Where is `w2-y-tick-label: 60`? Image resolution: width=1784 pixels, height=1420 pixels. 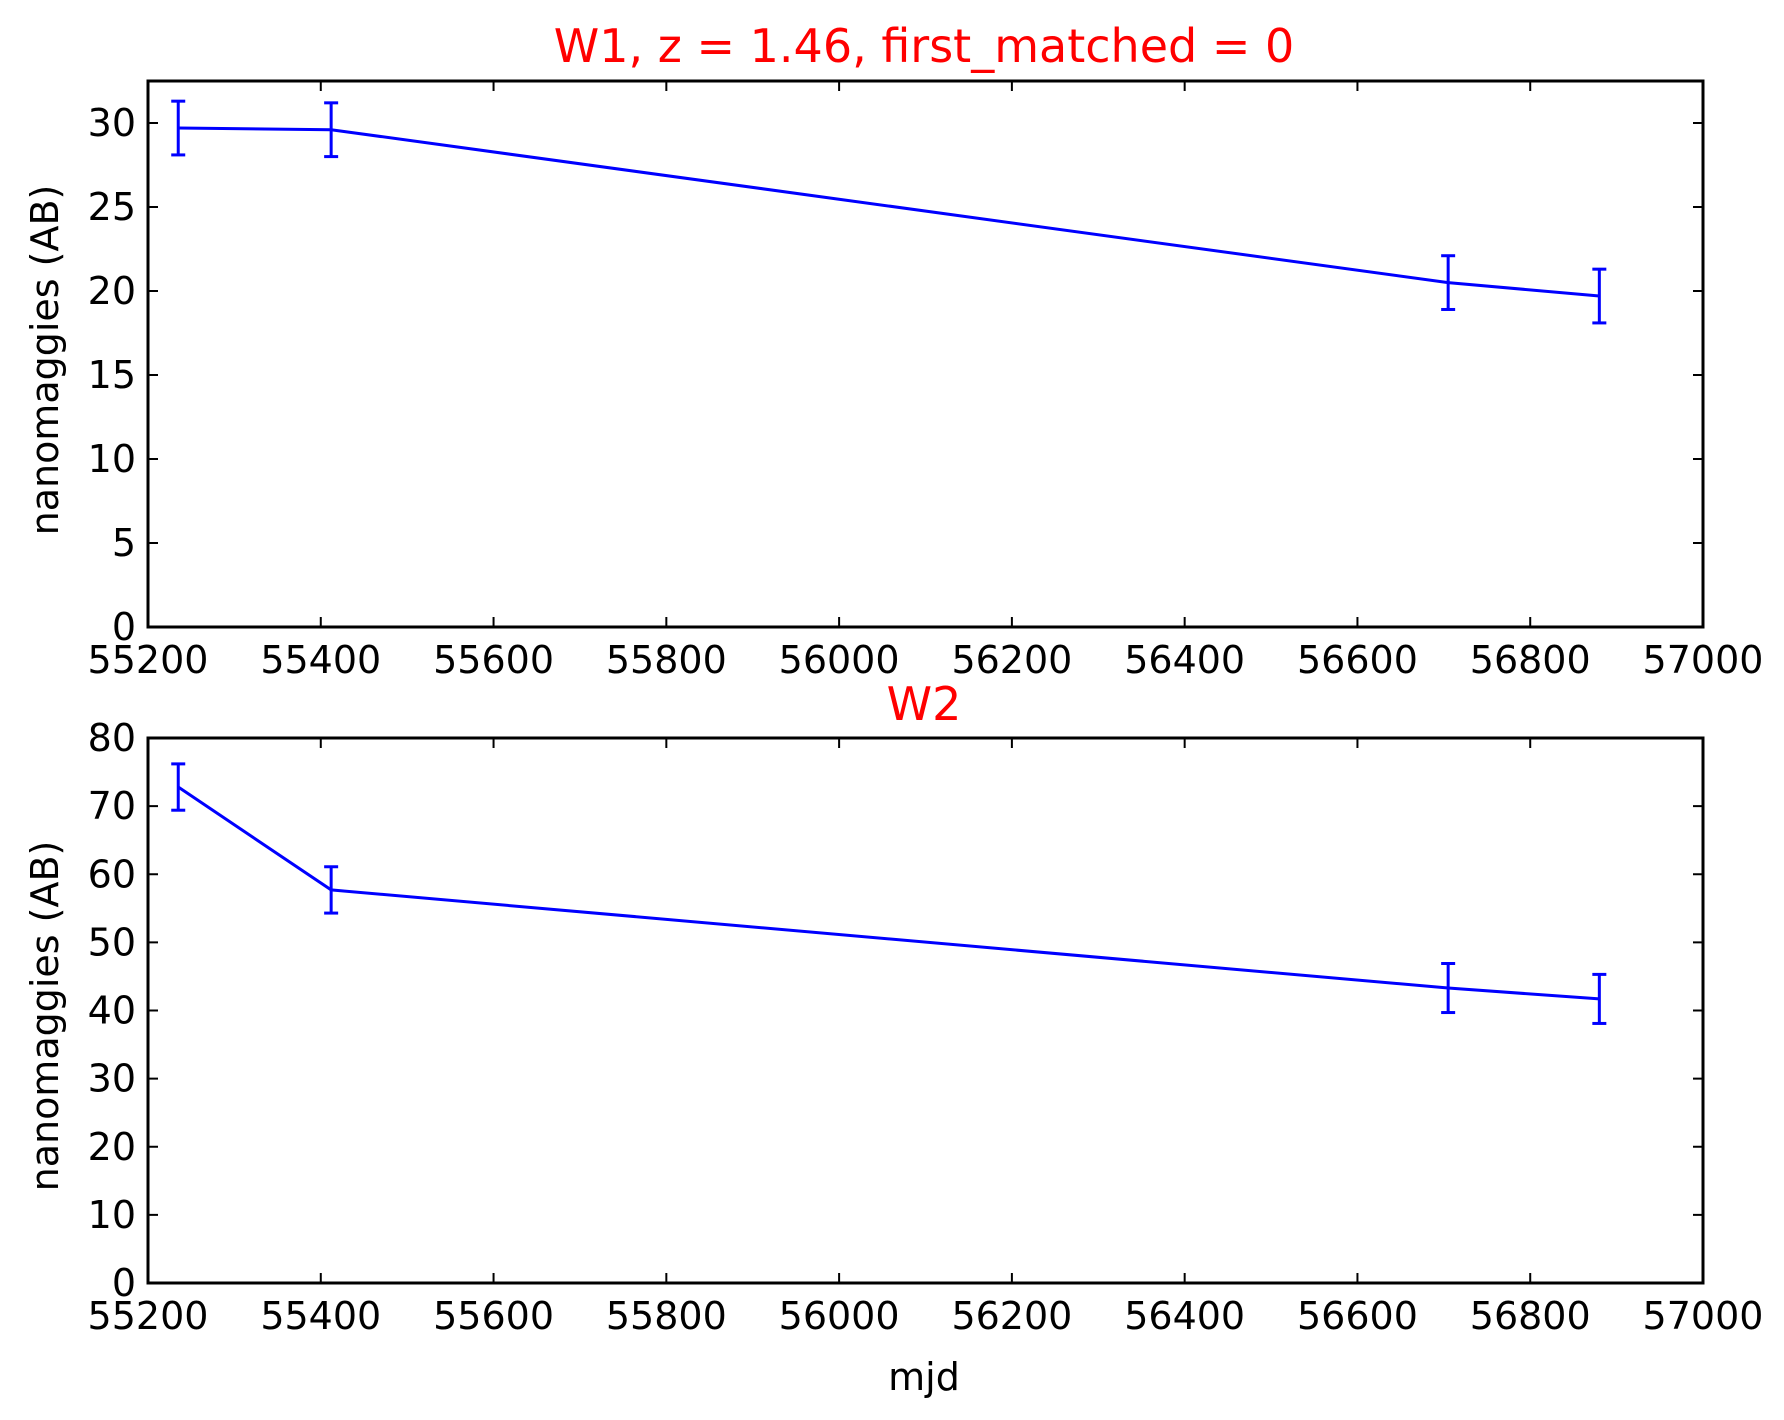 w2-y-tick-label: 60 is located at coordinates (112, 874).